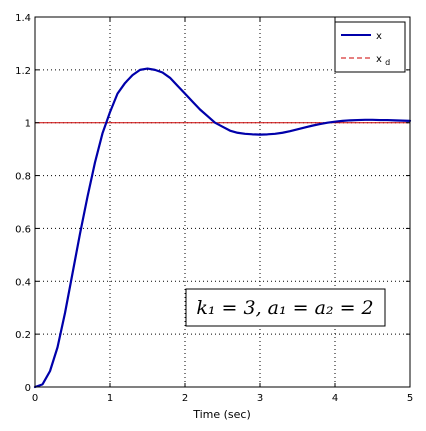  I want to click on y-tick-label: 0, so click(28, 388).